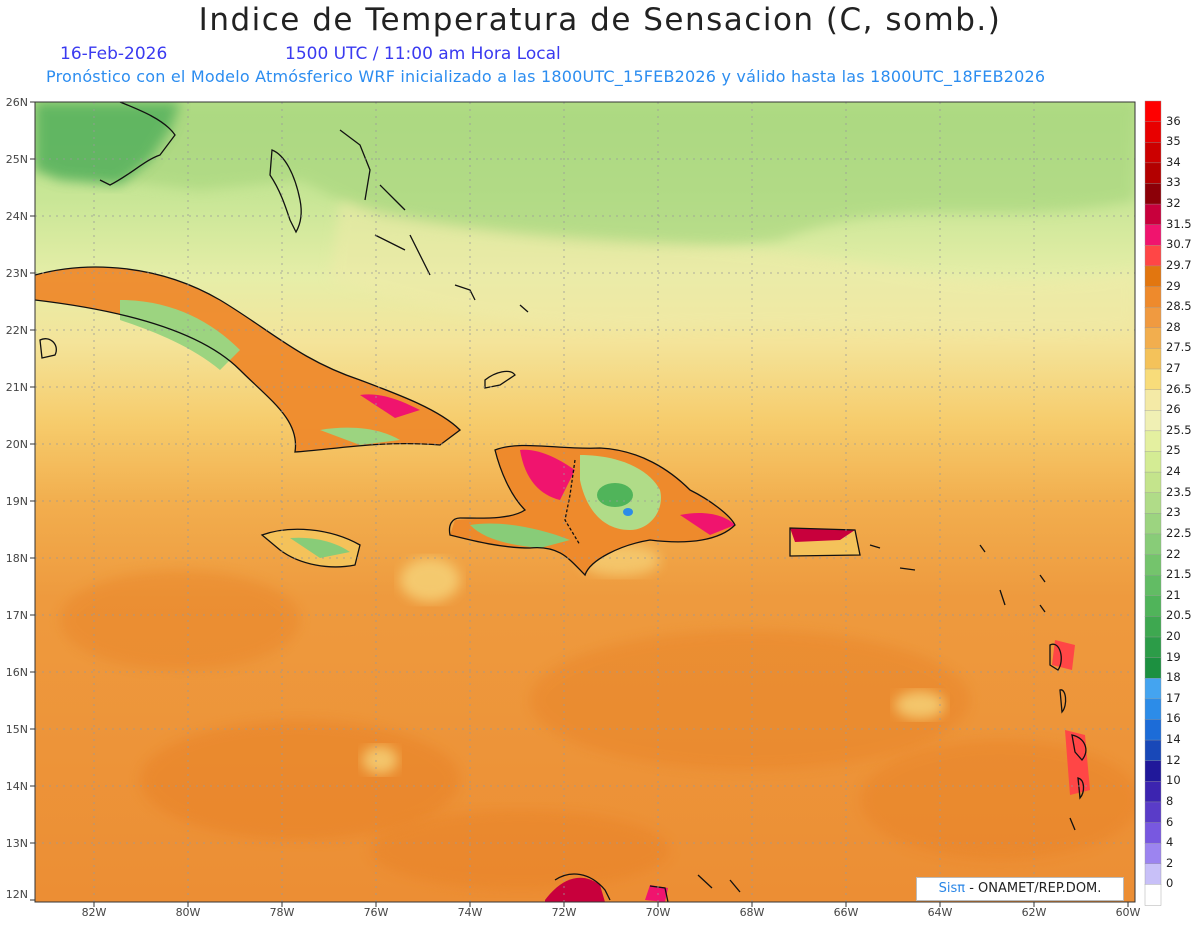 Image resolution: width=1200 pixels, height=927 pixels. I want to click on lat-label: 23N, so click(16, 273).